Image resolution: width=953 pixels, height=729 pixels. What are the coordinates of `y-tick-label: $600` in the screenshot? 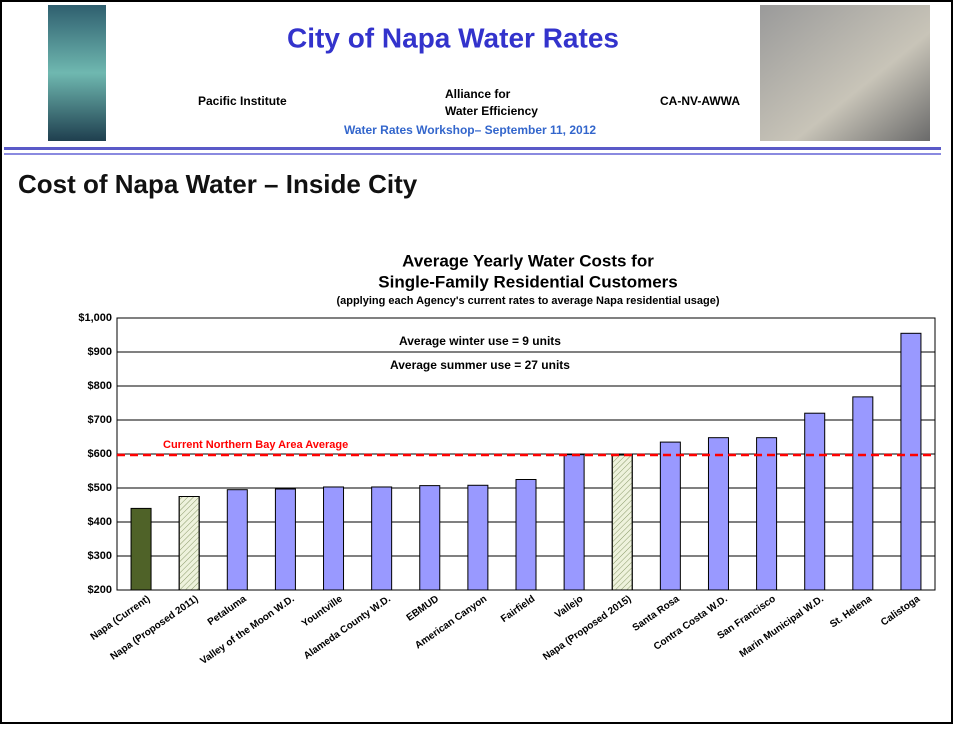 It's located at (100, 454).